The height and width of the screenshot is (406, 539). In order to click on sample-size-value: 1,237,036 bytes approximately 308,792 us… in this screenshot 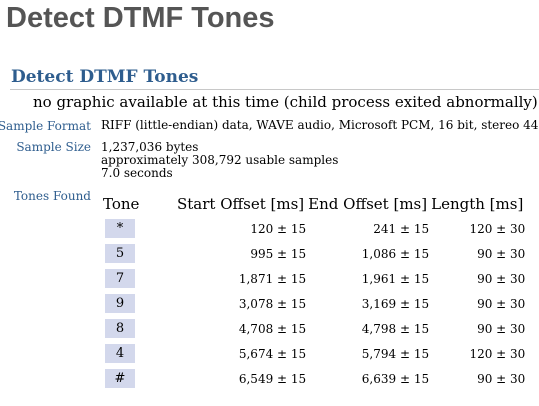, I will do `click(219, 160)`.